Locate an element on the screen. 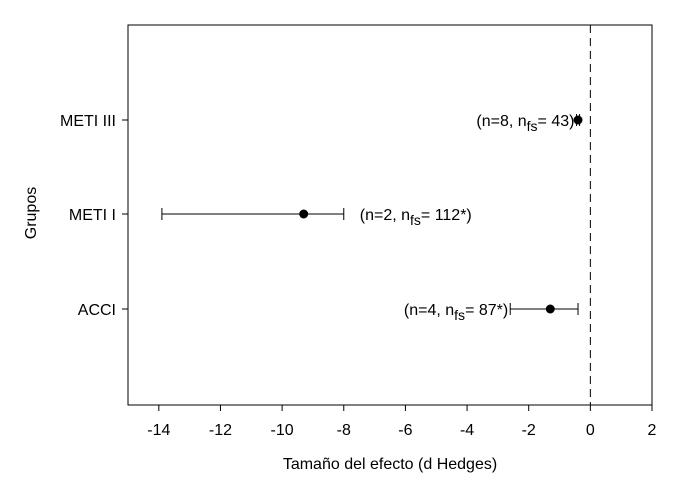 The image size is (696, 486). x-tick-label: -6 is located at coordinates (405, 430).